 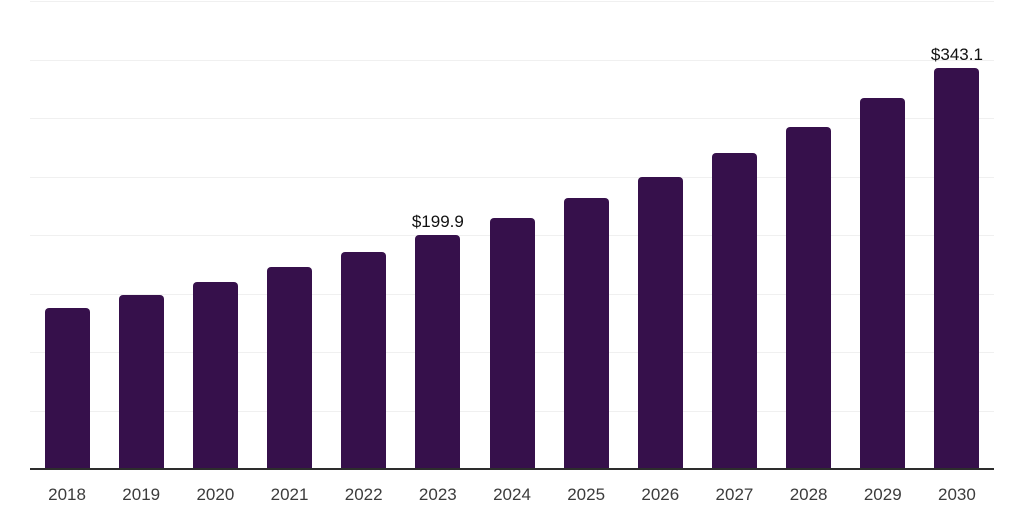 What do you see at coordinates (882, 283) in the screenshot?
I see `bar-2029` at bounding box center [882, 283].